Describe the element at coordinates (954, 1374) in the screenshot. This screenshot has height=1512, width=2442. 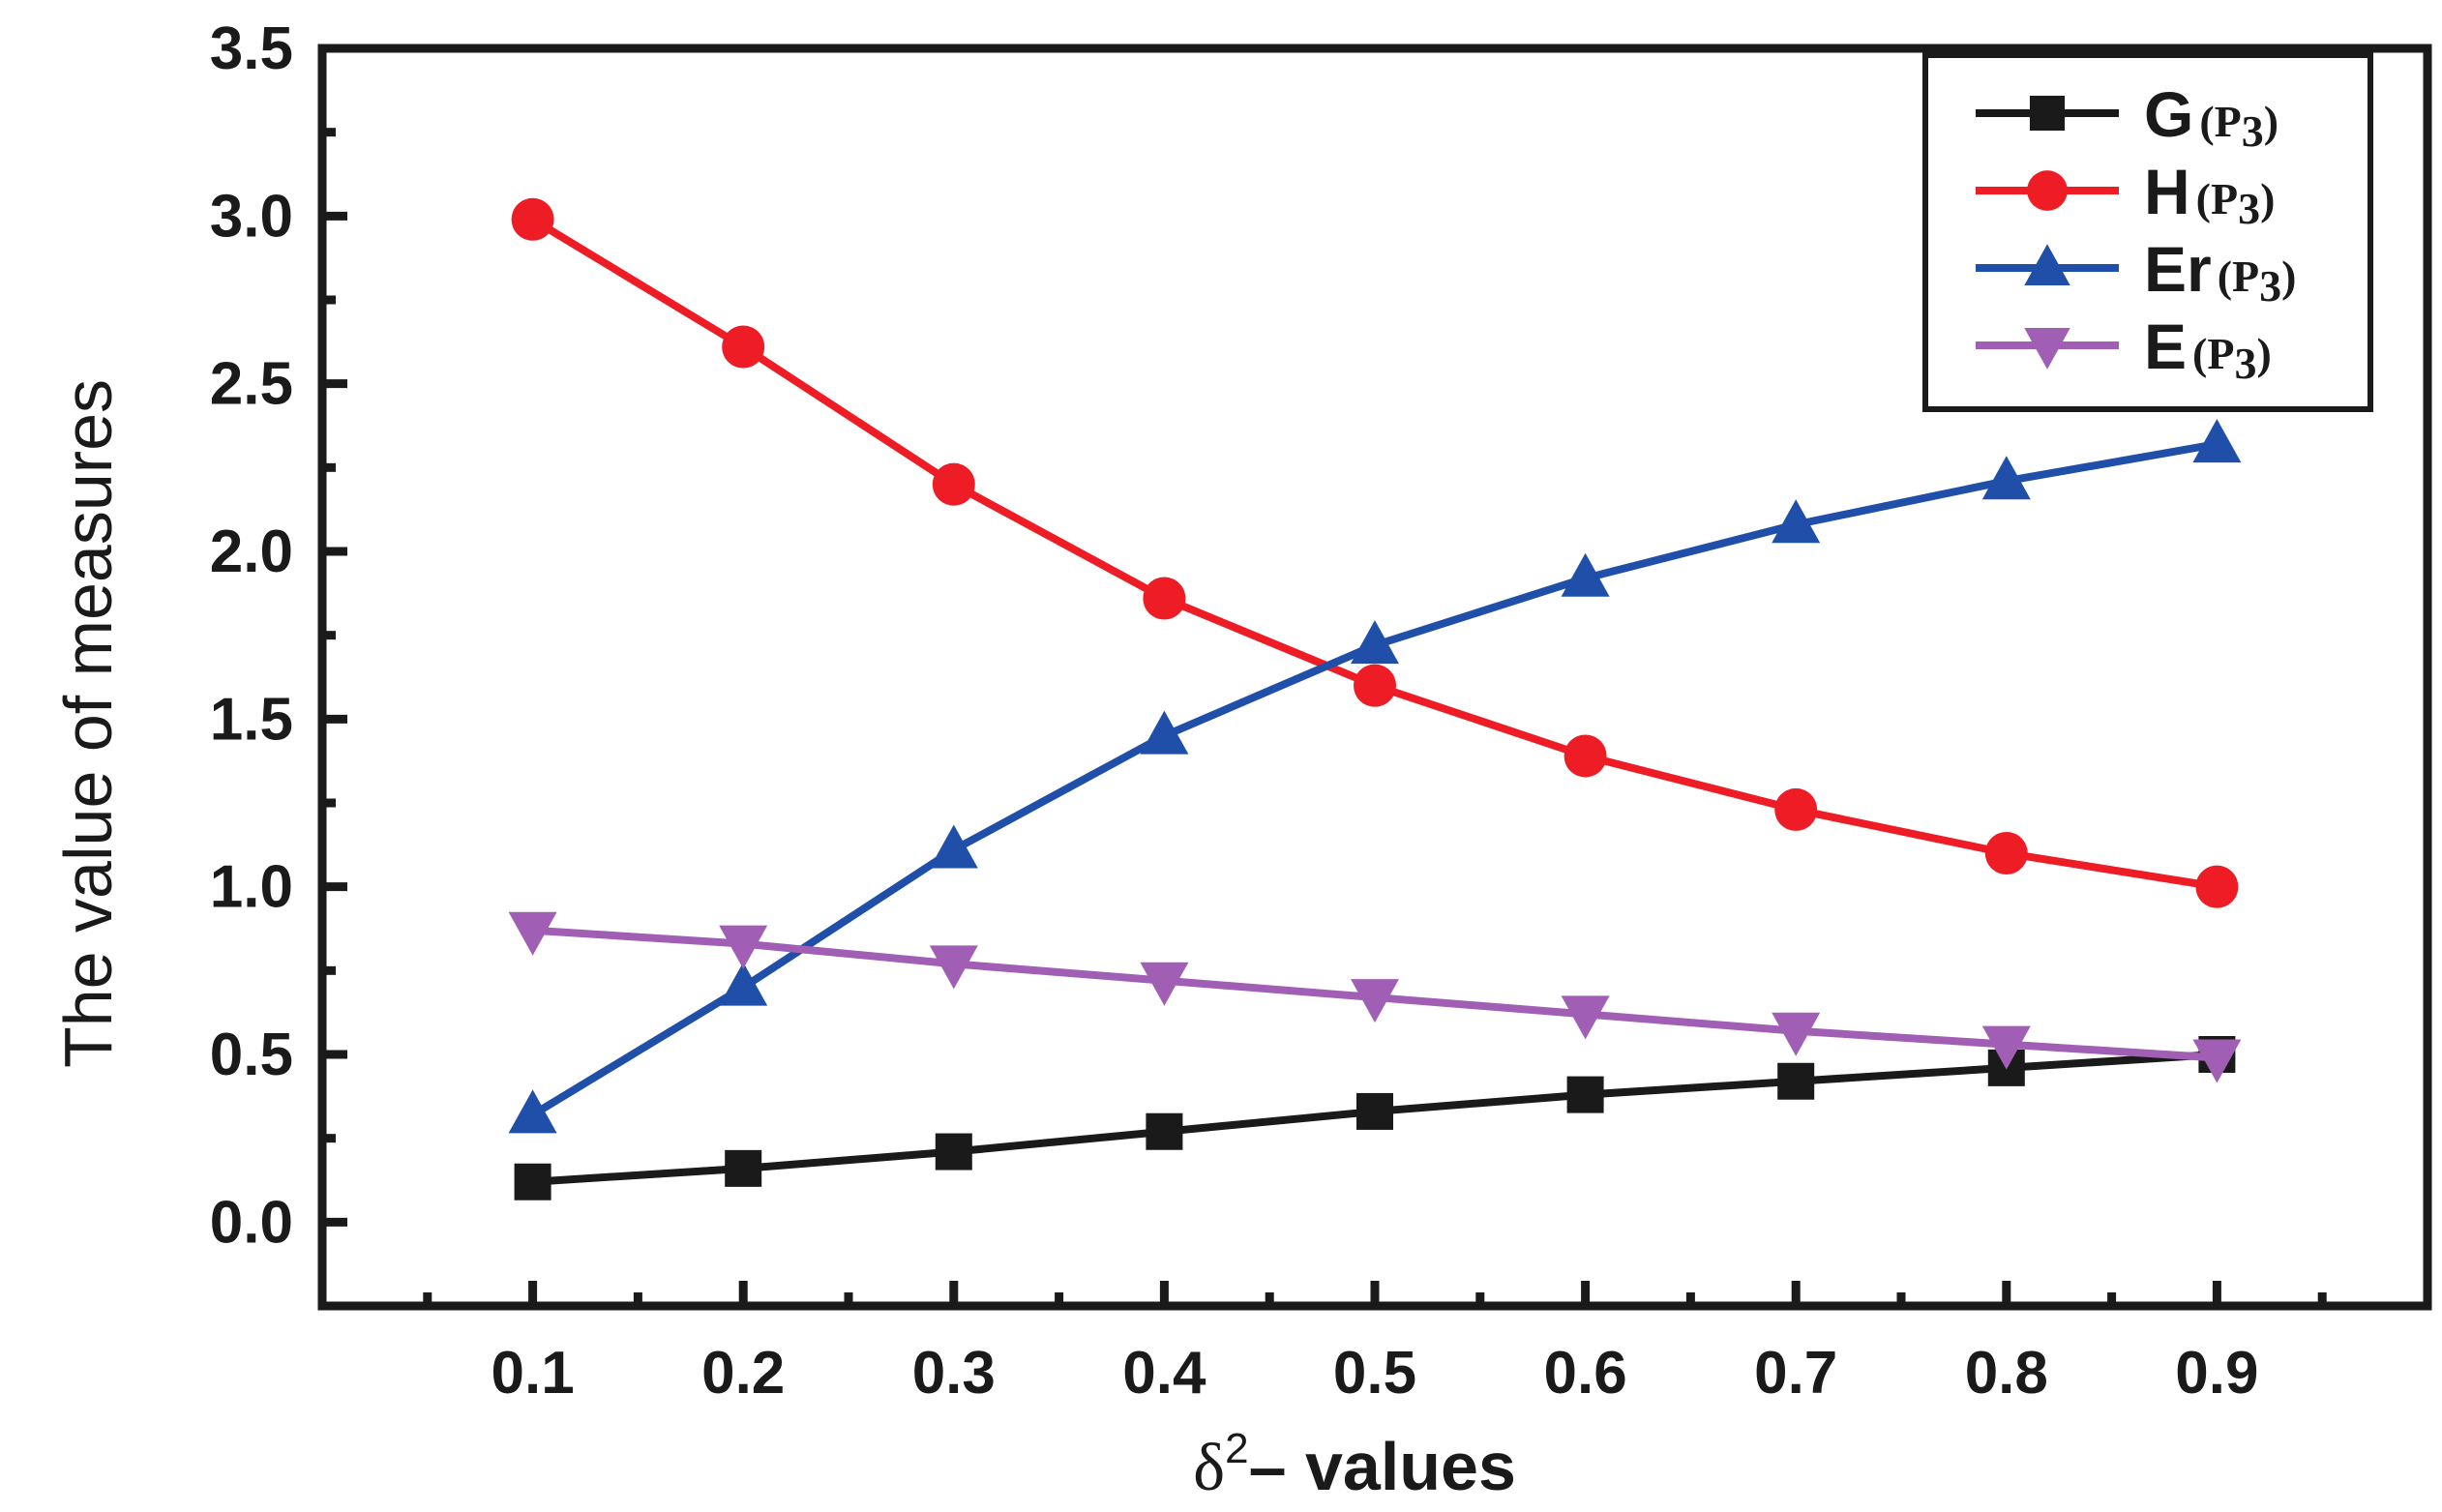
I see `x-tick-label: 0.3` at that location.